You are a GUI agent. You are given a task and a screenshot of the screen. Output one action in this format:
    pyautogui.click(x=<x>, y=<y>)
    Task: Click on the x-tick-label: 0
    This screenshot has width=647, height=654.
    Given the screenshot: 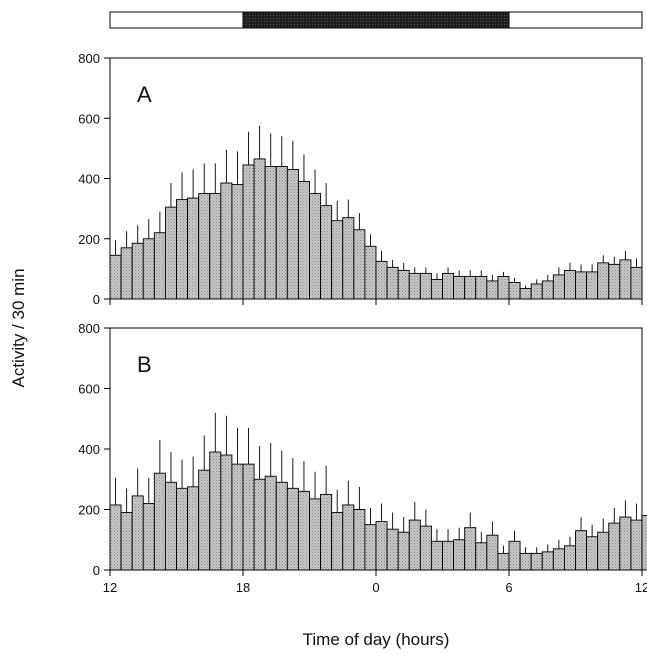 What is the action you would take?
    pyautogui.click(x=375, y=587)
    